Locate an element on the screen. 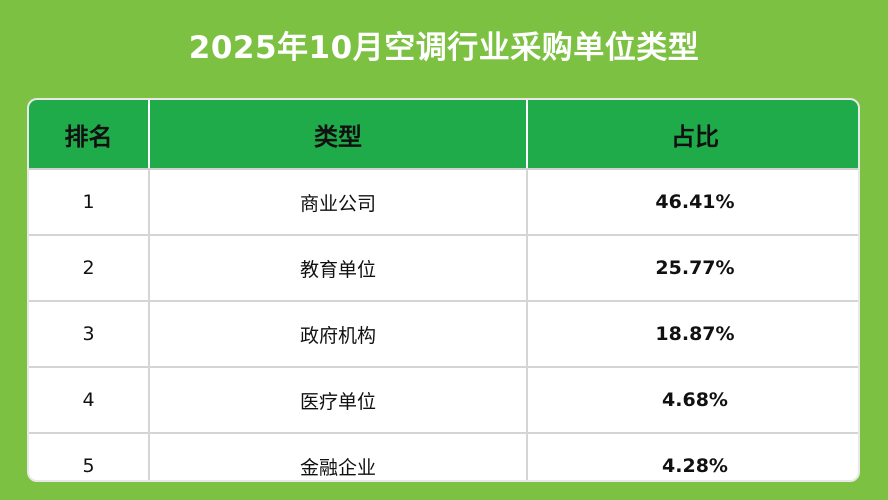 The image size is (888, 500). cell-share: 18.87% is located at coordinates (692, 334).